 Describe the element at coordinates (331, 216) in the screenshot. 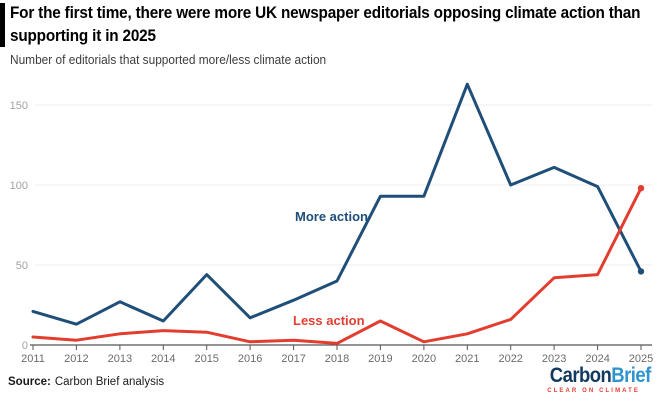

I see `more-action-series-label: More action` at that location.